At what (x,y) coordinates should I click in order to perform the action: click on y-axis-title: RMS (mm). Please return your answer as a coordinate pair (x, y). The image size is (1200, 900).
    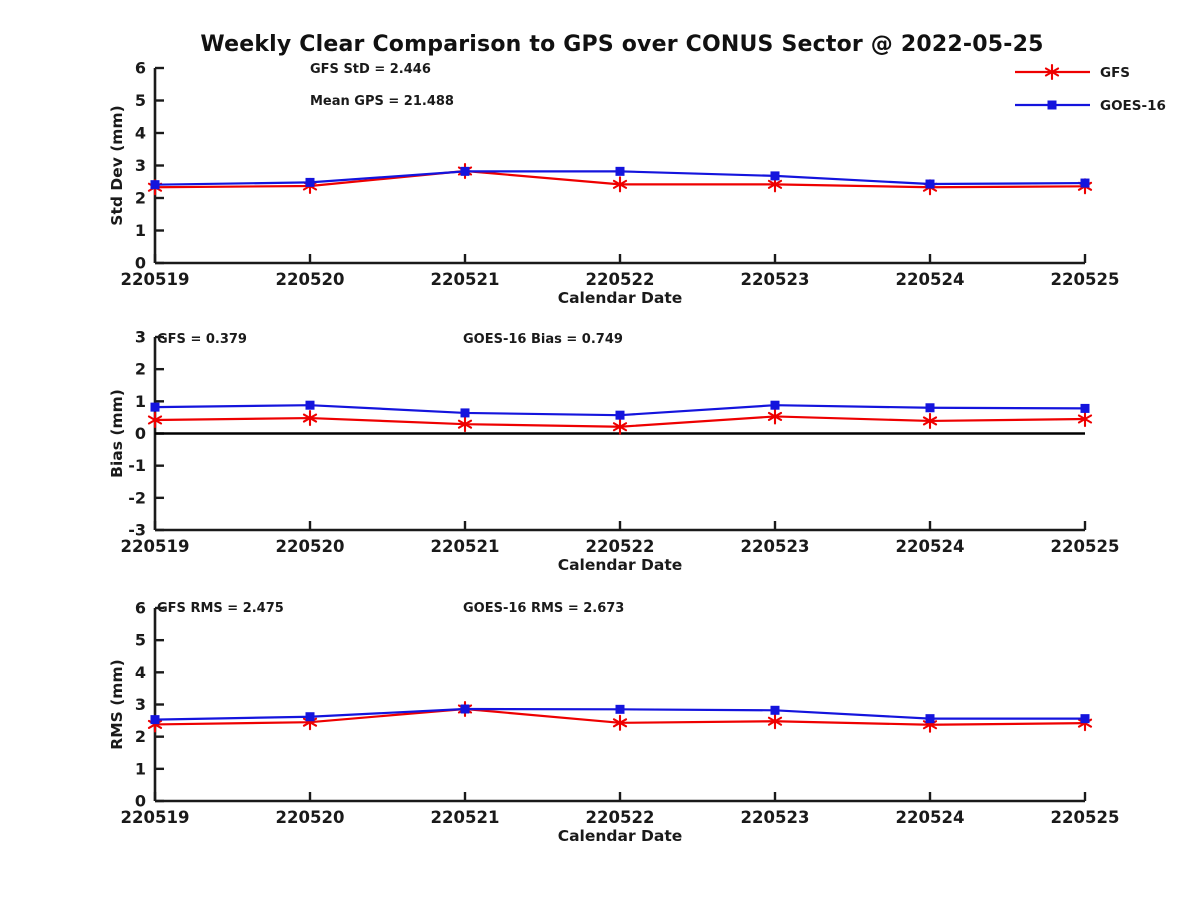
    Looking at the image, I should click on (117, 704).